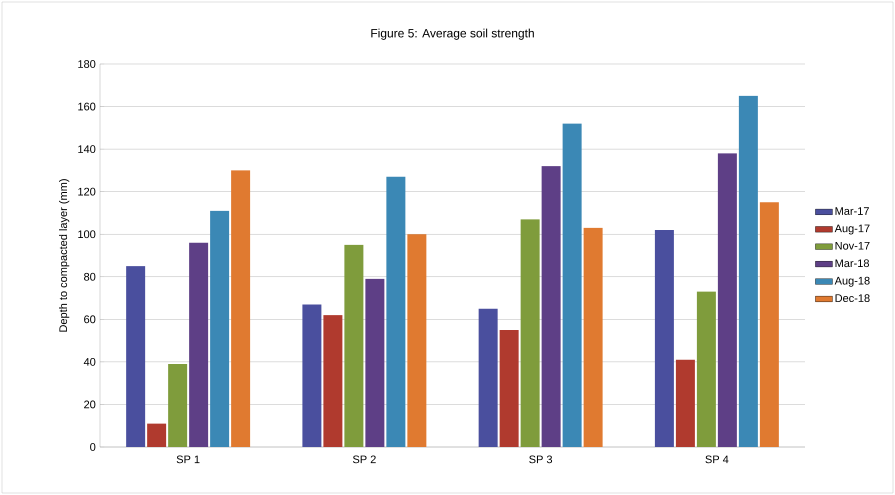  I want to click on y-tick-label: 160, so click(87, 106).